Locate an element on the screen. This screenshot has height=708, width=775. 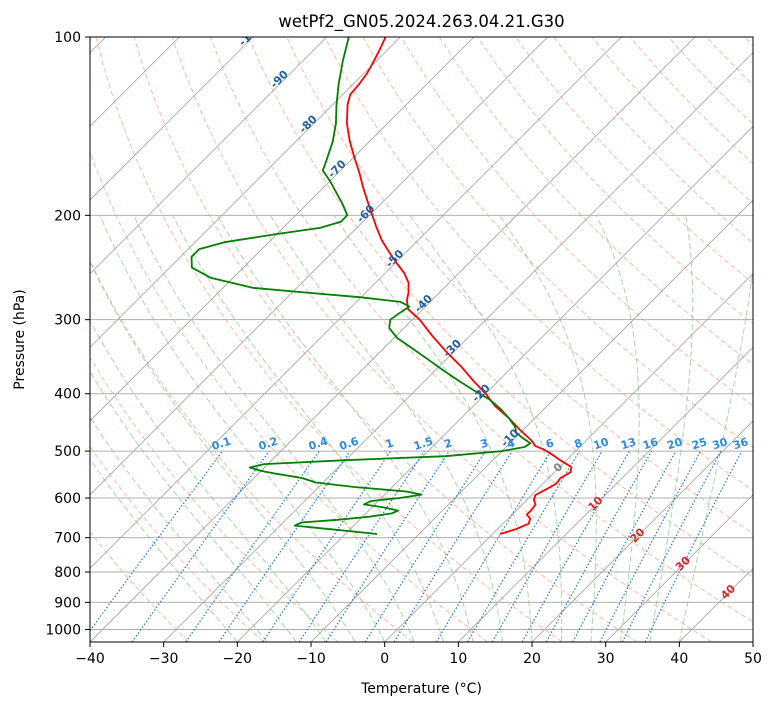
isotherm-label: -100 is located at coordinates (250, 34).